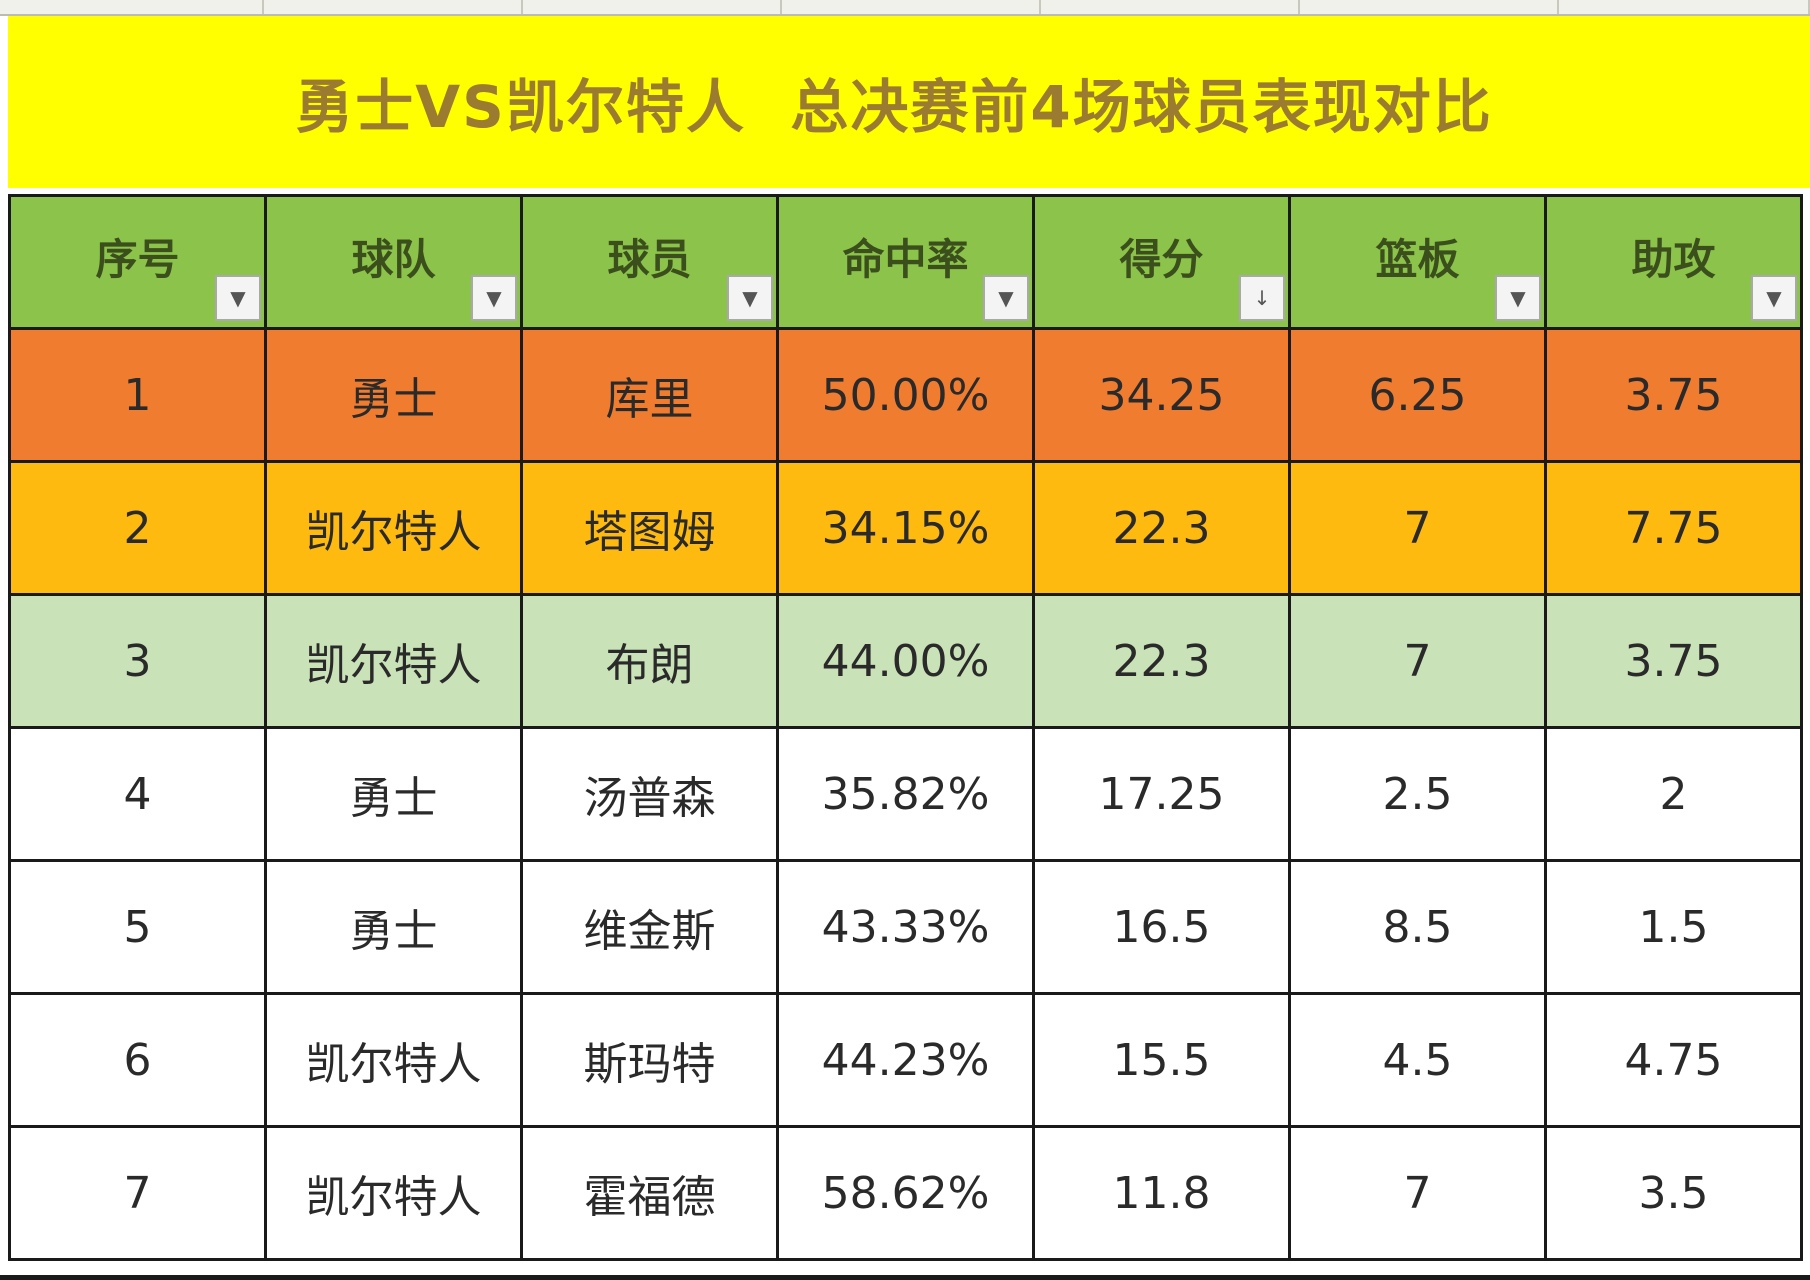 The width and height of the screenshot is (1810, 1280). Describe the element at coordinates (649, 661) in the screenshot. I see `cell-player: 布朗` at that location.